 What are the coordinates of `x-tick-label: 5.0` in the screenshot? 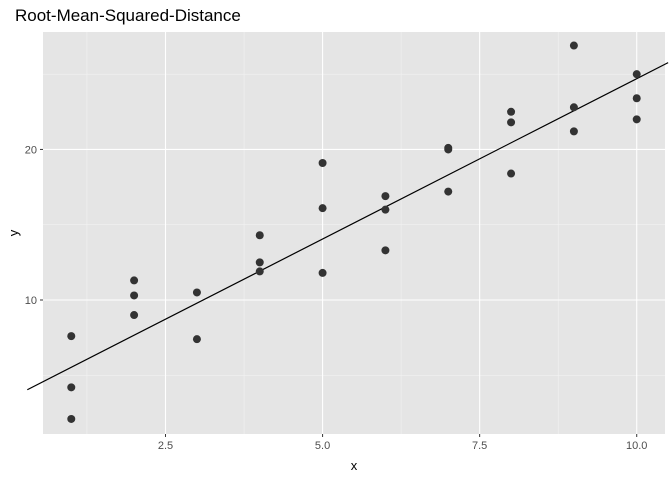 It's located at (322, 446).